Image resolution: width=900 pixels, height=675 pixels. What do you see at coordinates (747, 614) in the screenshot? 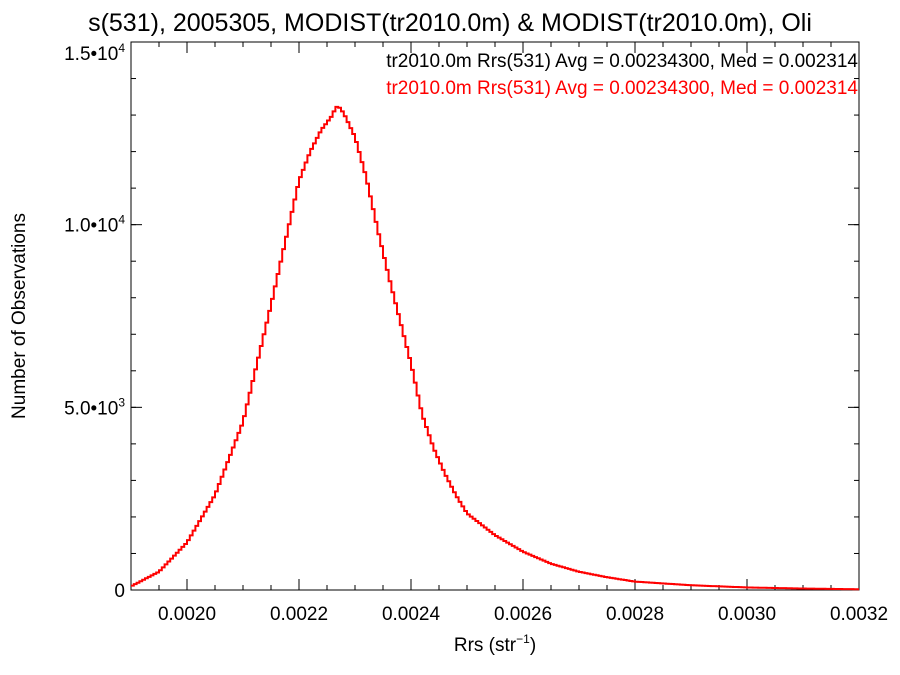
I see `x-tick-label: 0.0030` at bounding box center [747, 614].